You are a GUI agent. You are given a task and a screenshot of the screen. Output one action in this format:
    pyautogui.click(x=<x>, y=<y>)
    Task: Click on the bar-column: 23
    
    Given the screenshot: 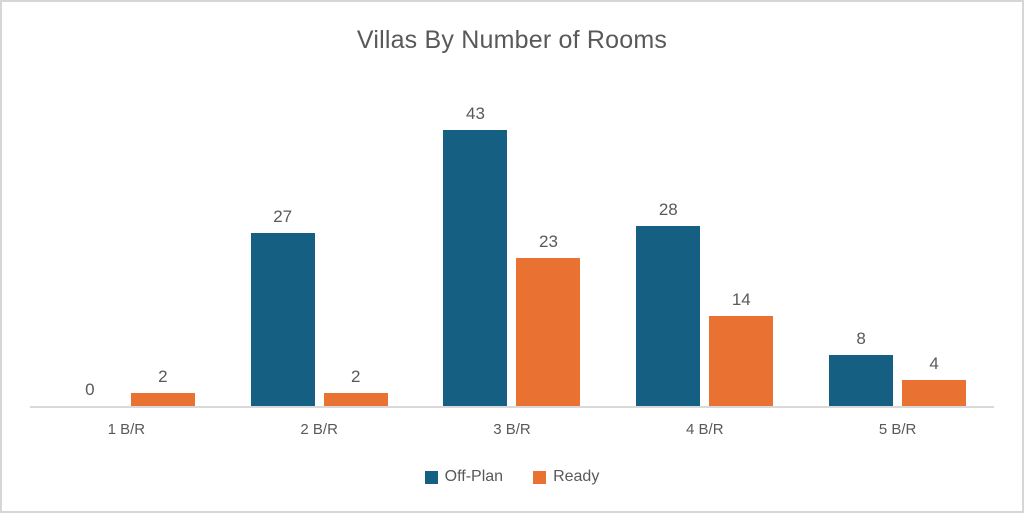 What is the action you would take?
    pyautogui.click(x=548, y=246)
    